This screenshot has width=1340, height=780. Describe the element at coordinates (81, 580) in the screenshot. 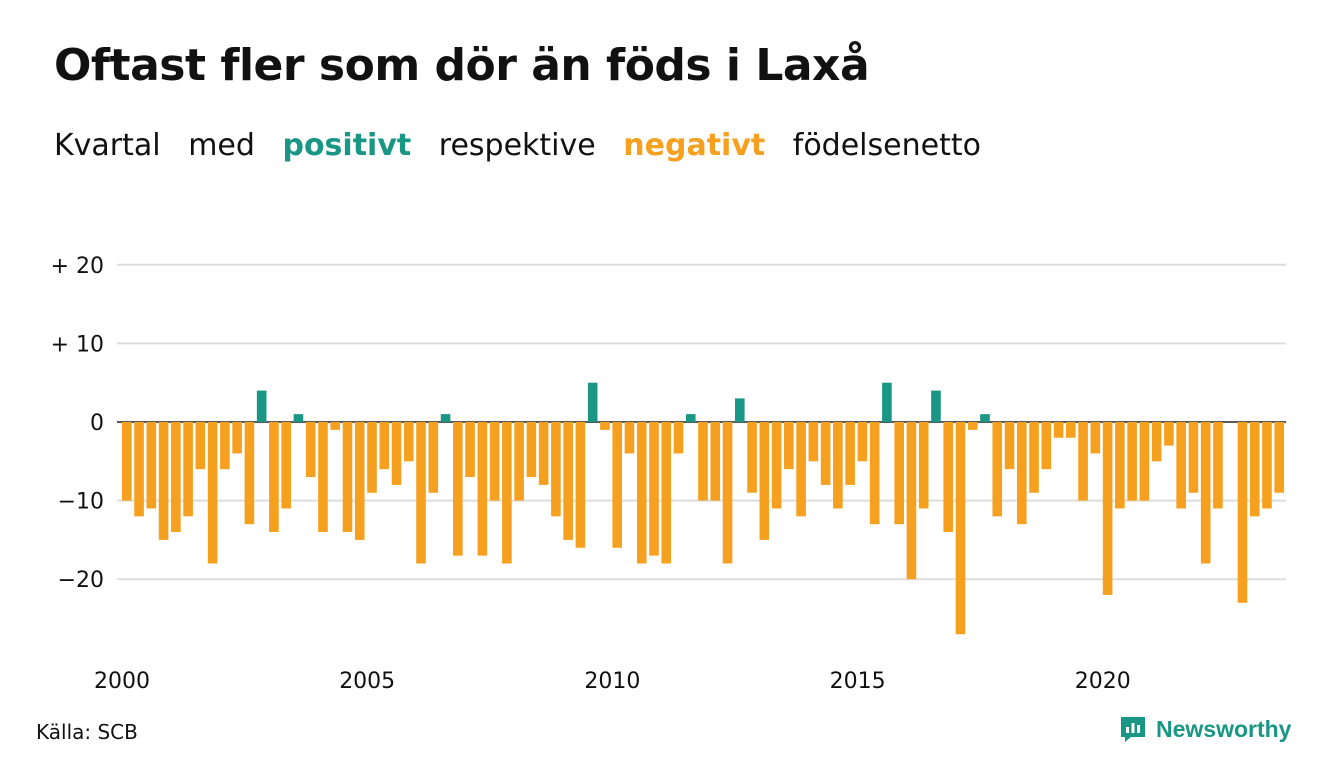

I see `y-tick-label: −20` at that location.